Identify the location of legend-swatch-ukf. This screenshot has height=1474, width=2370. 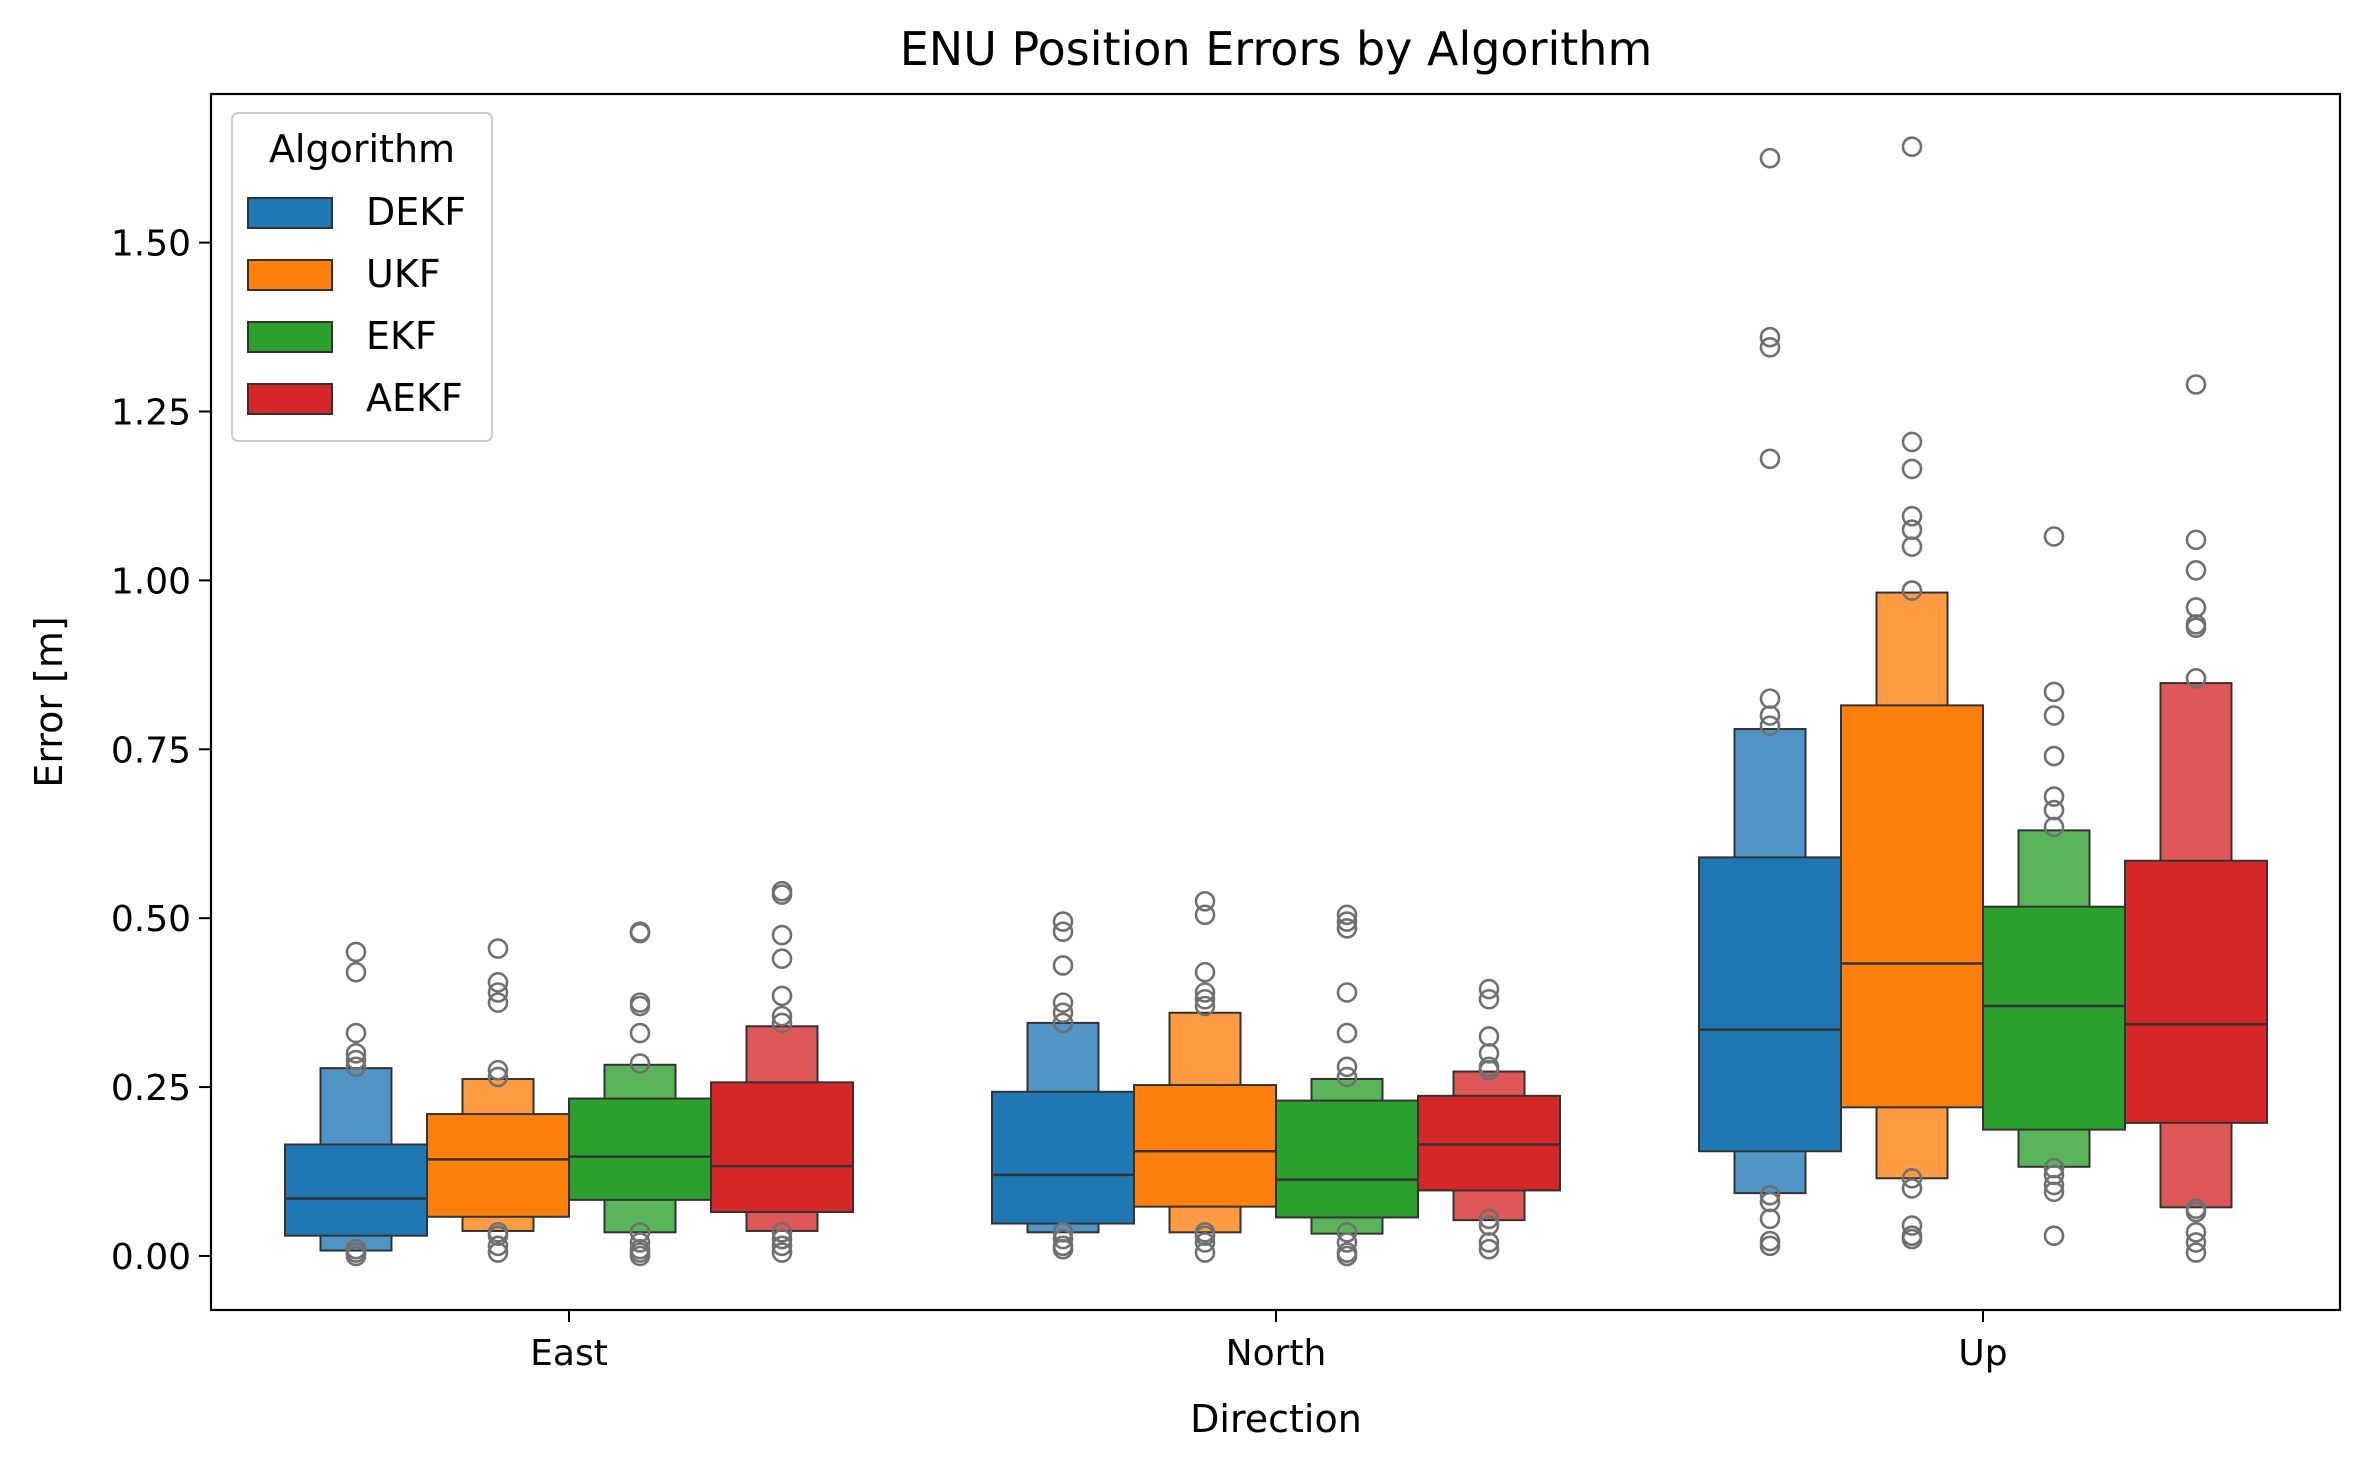
(290, 275).